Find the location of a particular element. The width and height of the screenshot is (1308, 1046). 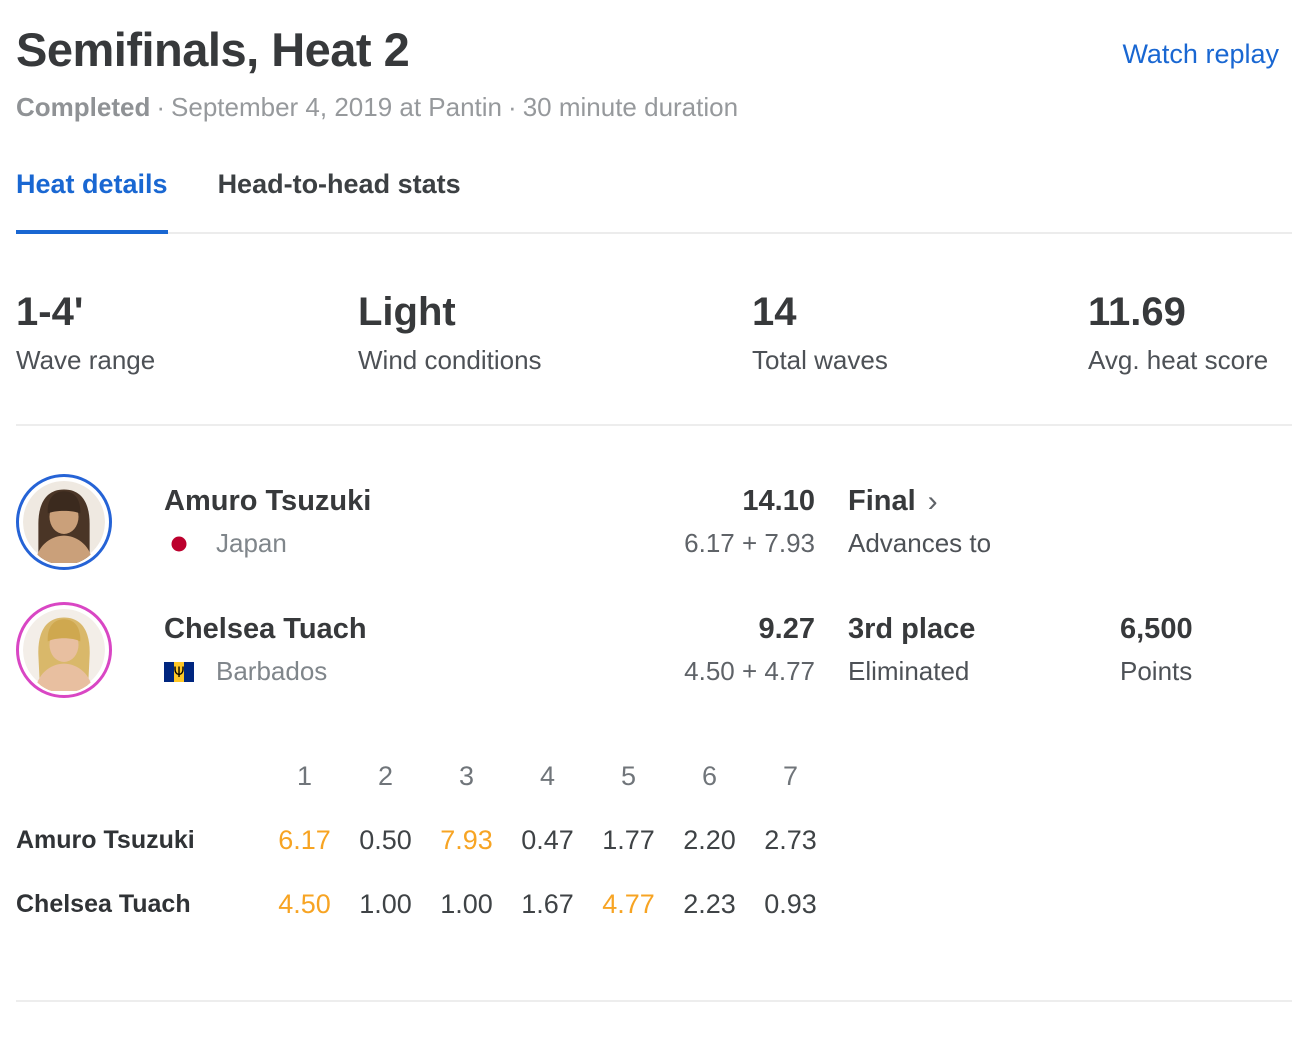

header: Semifinals, Heat 2 Watch replay is located at coordinates (654, 50).